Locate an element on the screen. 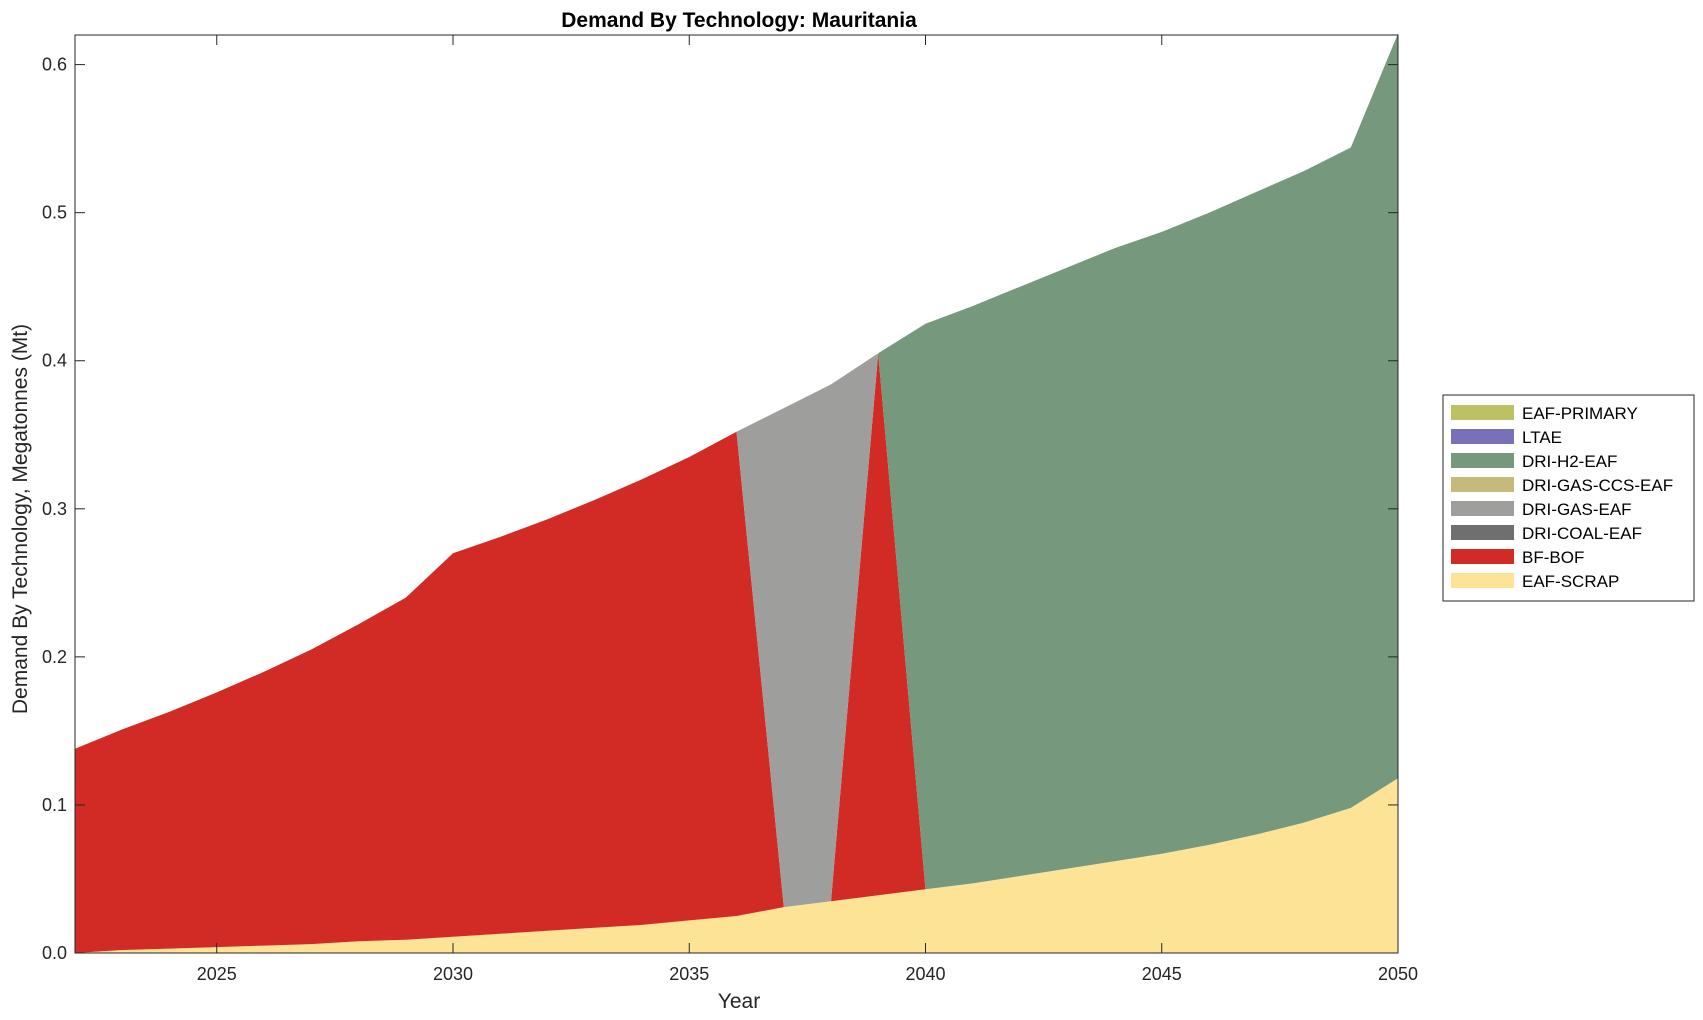 This screenshot has height=1020, width=1703. y-tick-label: 0.4 is located at coordinates (54, 361).